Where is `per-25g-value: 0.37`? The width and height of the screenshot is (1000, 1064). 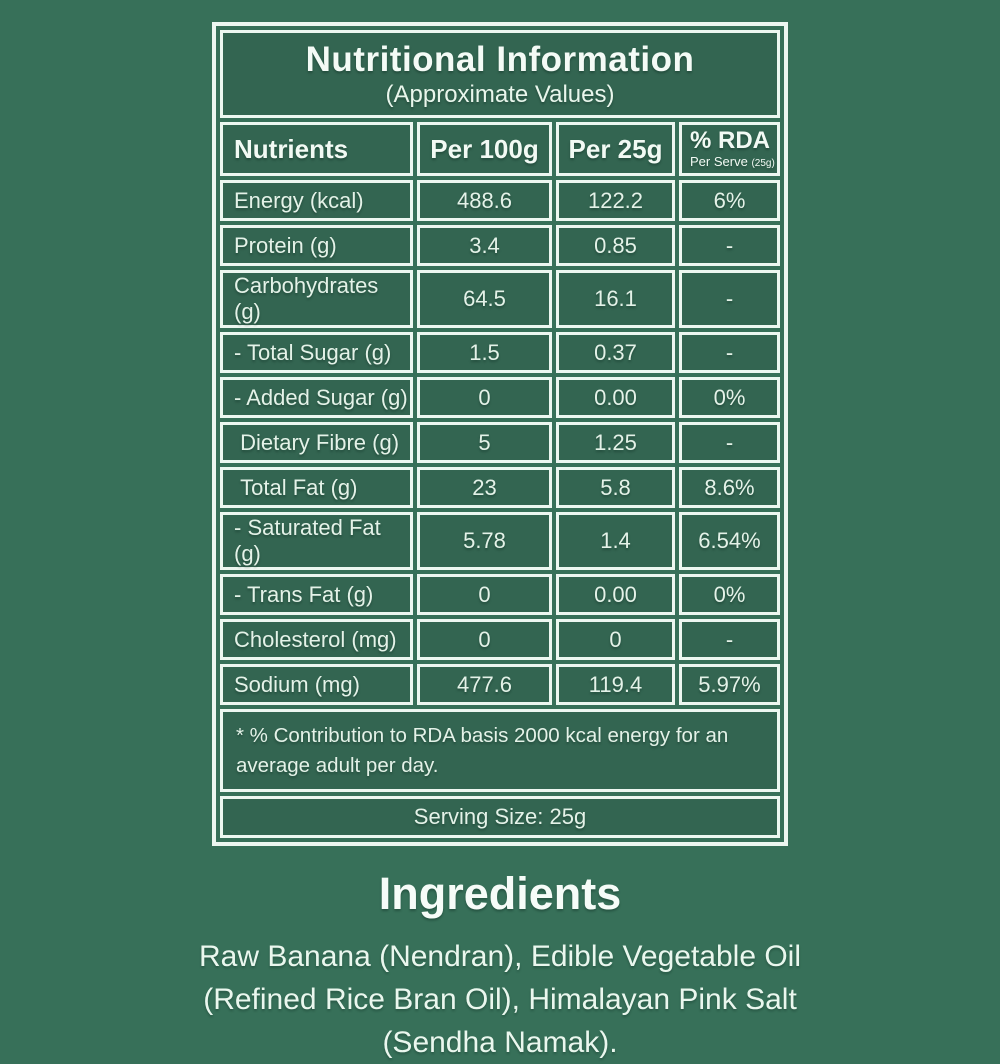
per-25g-value: 0.37 is located at coordinates (615, 352).